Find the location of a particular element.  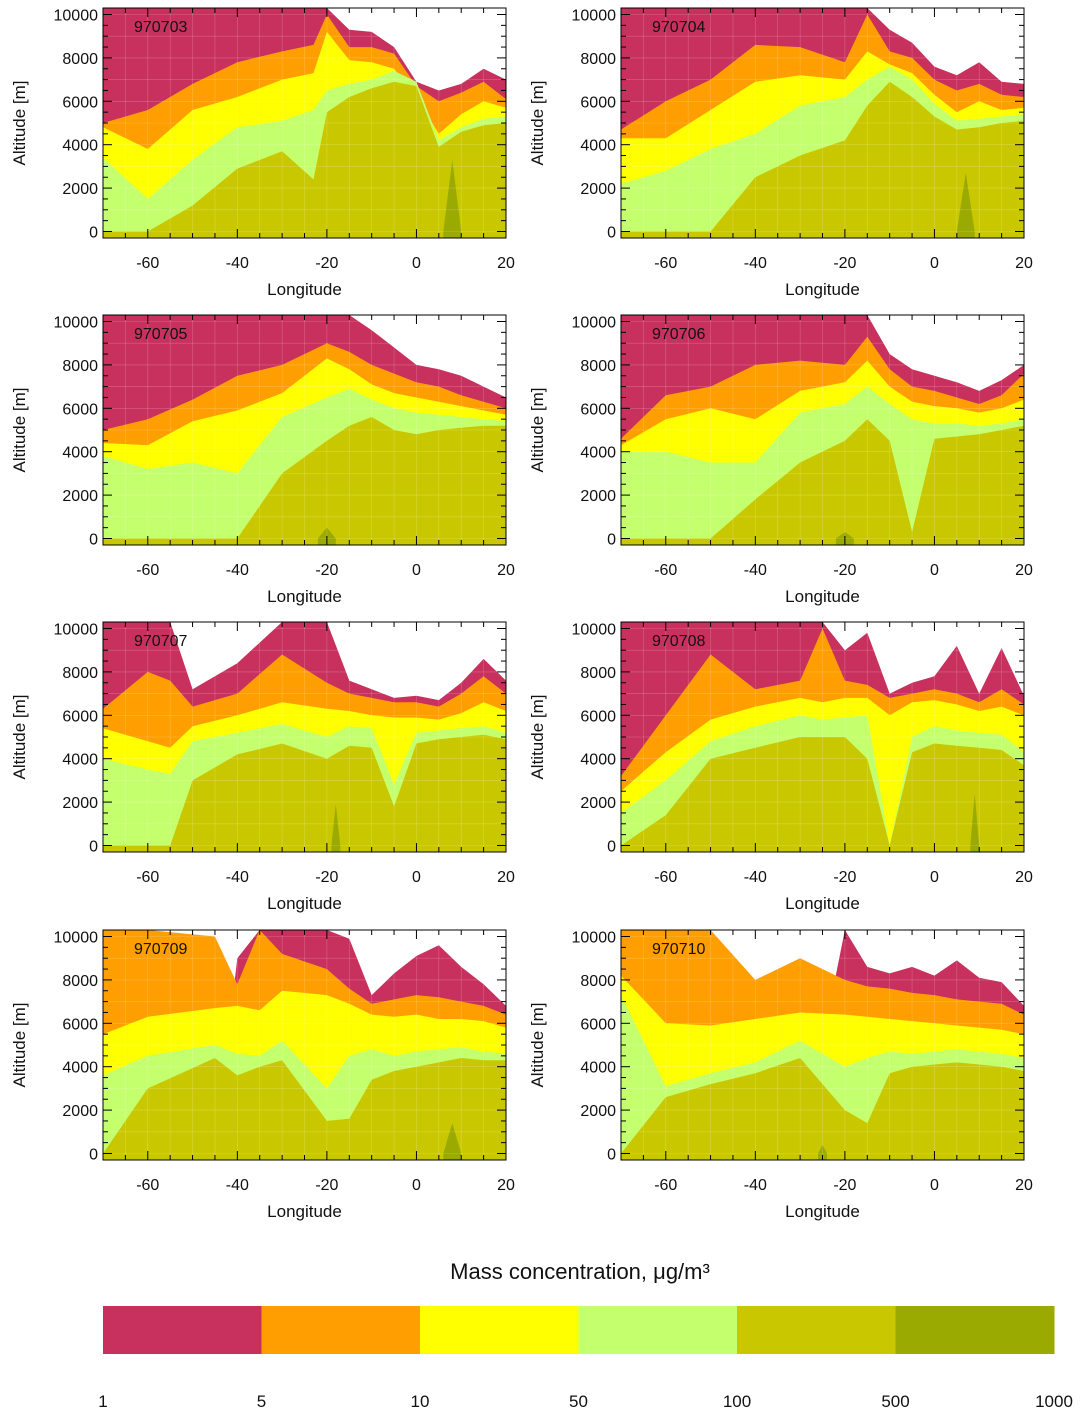

colorbar-tick-label: 50 is located at coordinates (578, 1401).